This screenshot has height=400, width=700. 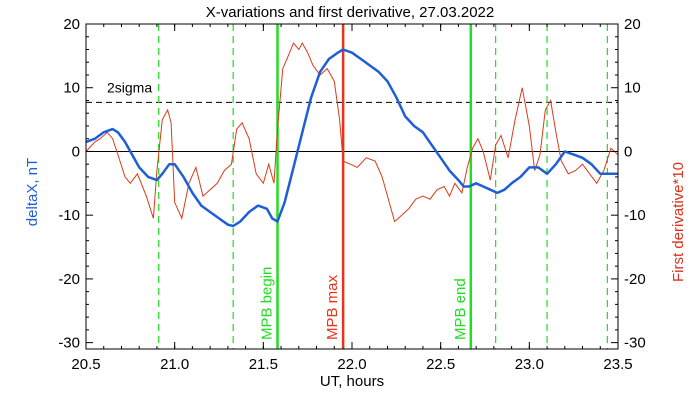 I want to click on y-right-tick-label-4: -20, so click(x=635, y=279).